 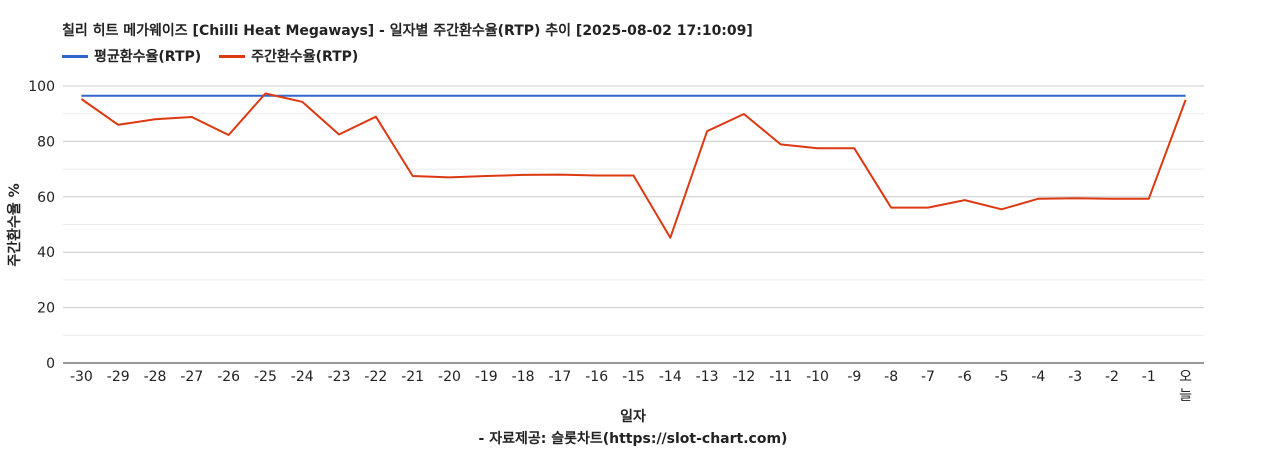 I want to click on x-tick-label: -30, so click(x=81, y=377).